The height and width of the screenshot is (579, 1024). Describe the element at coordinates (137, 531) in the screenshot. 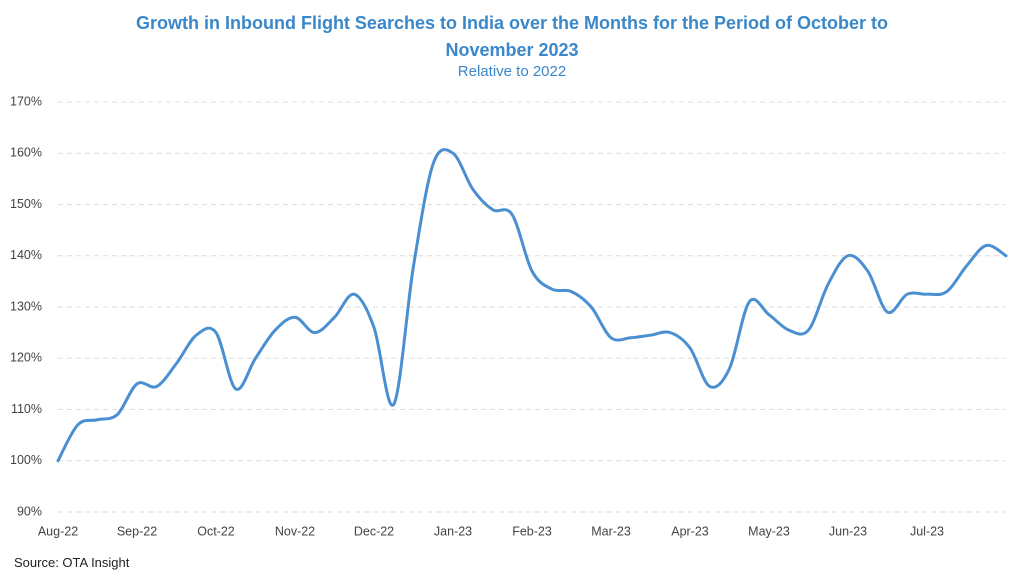

I see `x-tick-label: Sep-22` at that location.